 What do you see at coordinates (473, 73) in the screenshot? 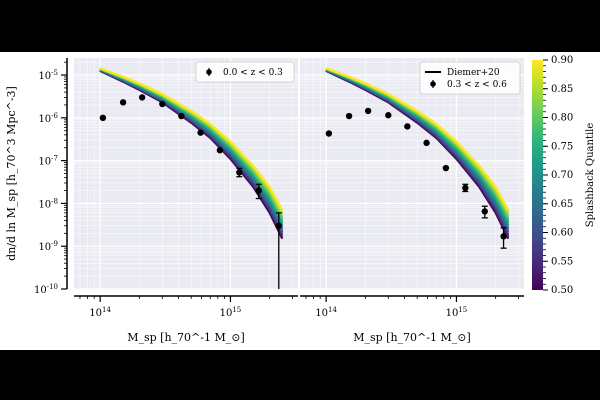
I see `legend-label: Diemer+20` at bounding box center [473, 73].